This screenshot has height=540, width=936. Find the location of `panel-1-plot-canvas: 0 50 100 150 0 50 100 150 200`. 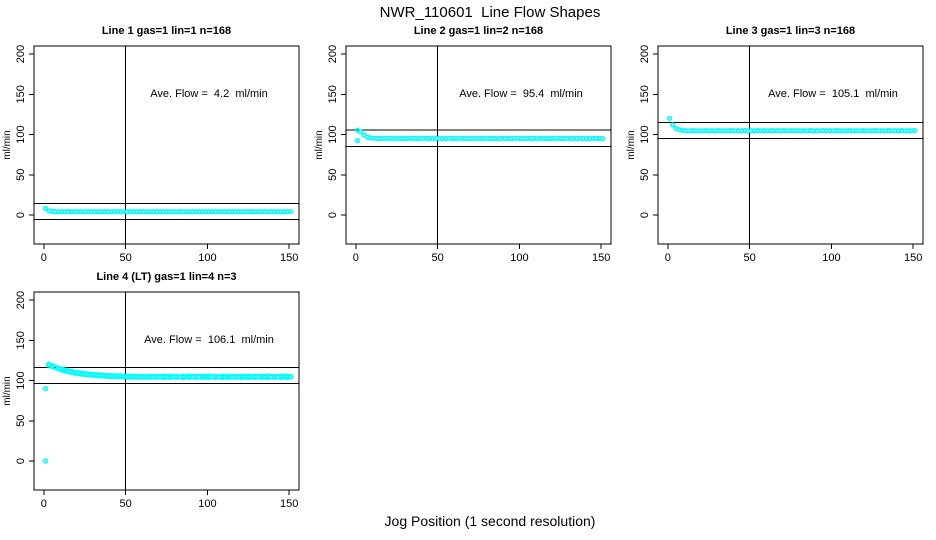

panel-1-plot-canvas: 0 50 100 150 0 50 100 150 200 is located at coordinates (157, 154).